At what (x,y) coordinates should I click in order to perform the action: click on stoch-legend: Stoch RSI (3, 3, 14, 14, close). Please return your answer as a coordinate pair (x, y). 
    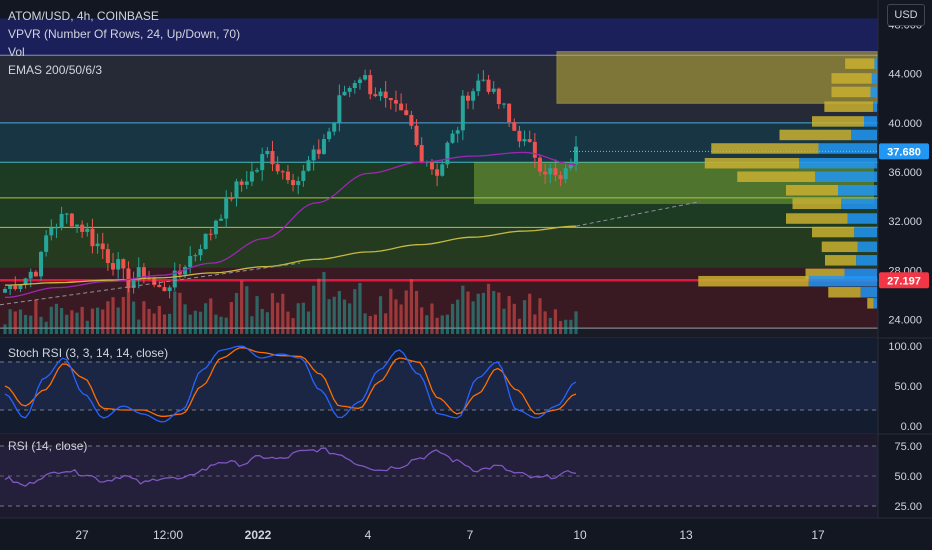
    Looking at the image, I should click on (88, 353).